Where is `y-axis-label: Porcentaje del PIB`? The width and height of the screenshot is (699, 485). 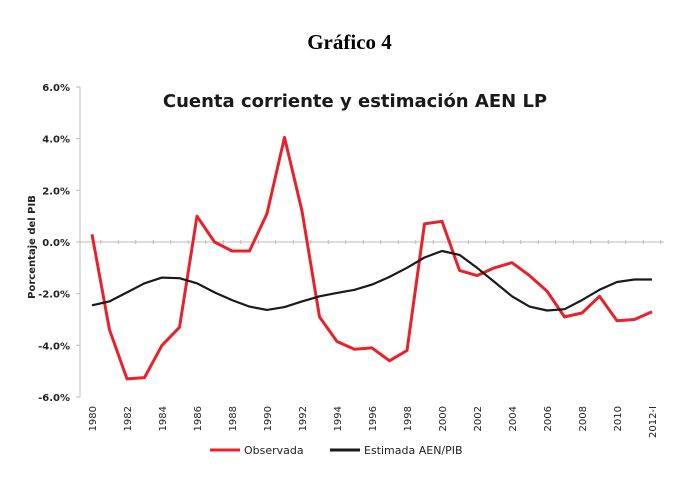 y-axis-label: Porcentaje del PIB is located at coordinates (32, 247).